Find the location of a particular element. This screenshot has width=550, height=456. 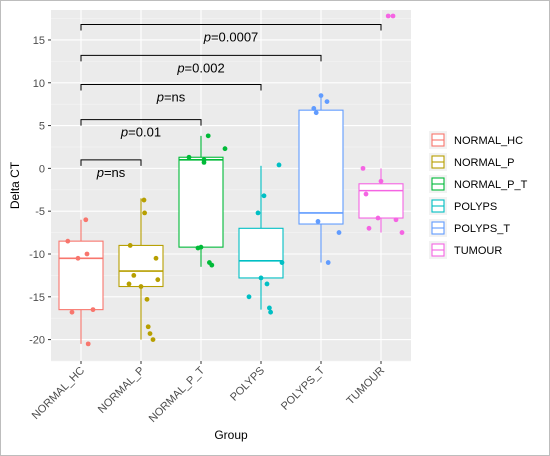

legend-item-polyps: POLYPS is located at coordinates (463, 206).